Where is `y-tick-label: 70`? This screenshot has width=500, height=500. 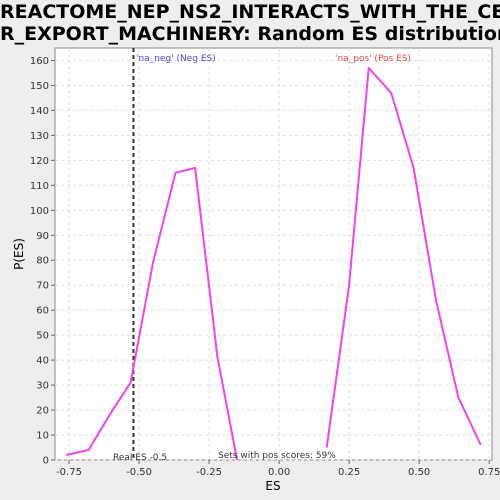
y-tick-label: 70 is located at coordinates (42, 286).